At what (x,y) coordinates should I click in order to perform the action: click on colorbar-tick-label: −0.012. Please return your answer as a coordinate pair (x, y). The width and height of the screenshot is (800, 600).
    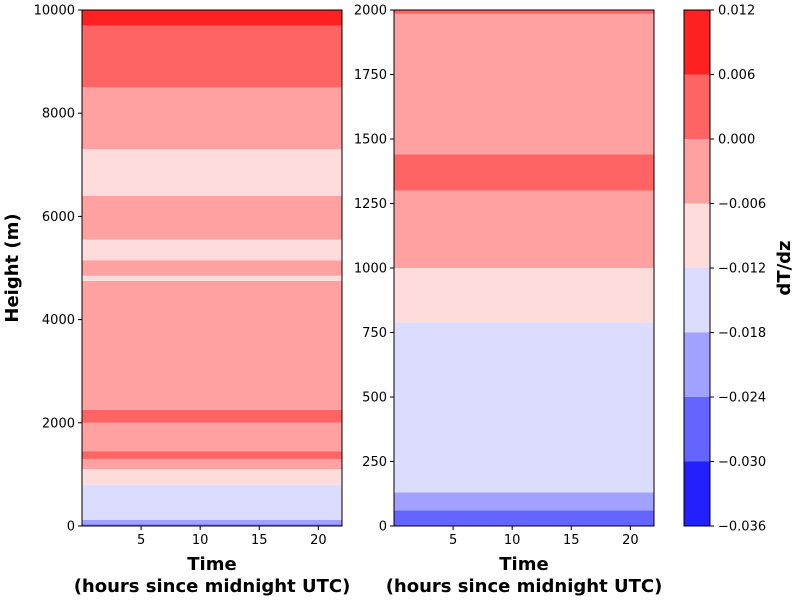
    Looking at the image, I should click on (742, 269).